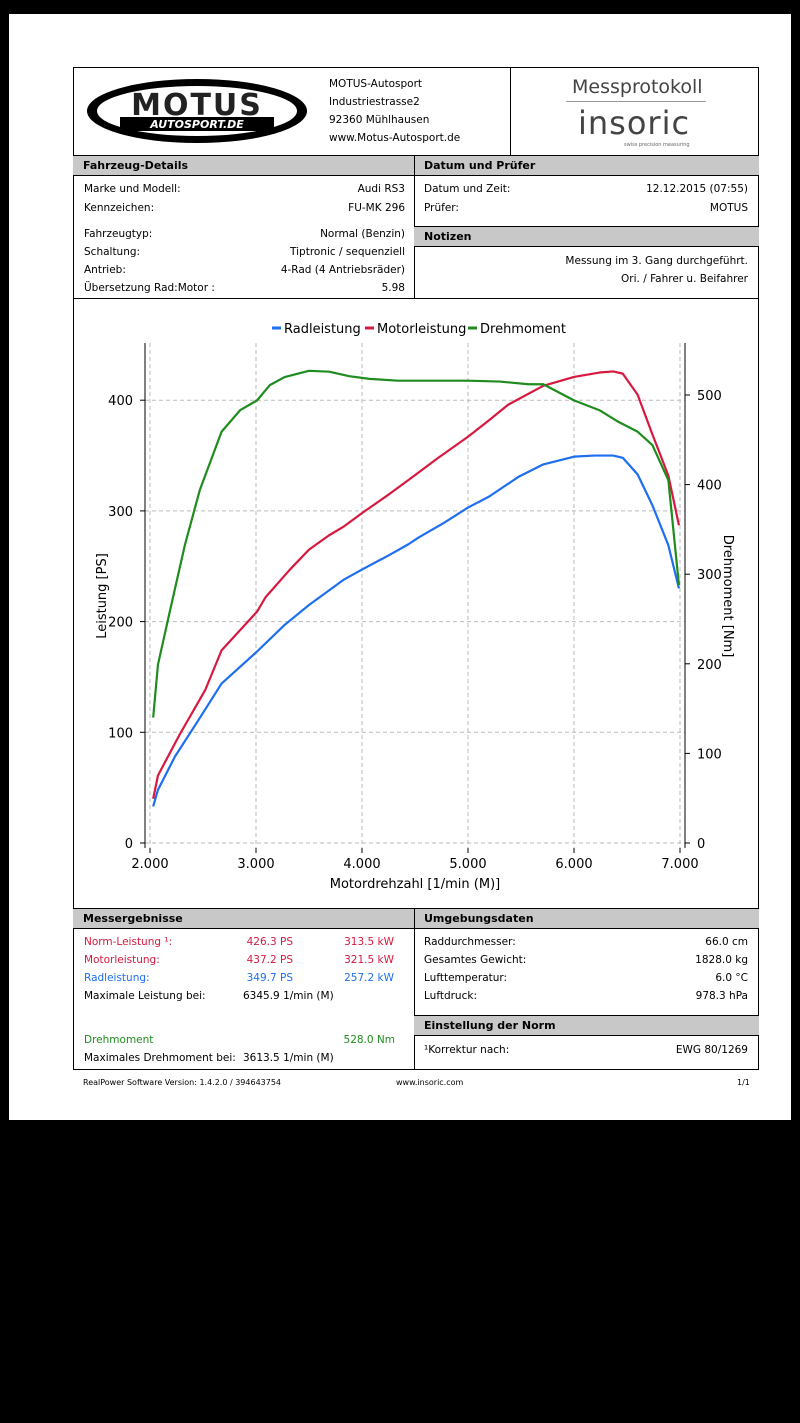 This screenshot has width=800, height=1423. Describe the element at coordinates (573, 864) in the screenshot. I see `x-tick-label: 6.000` at that location.